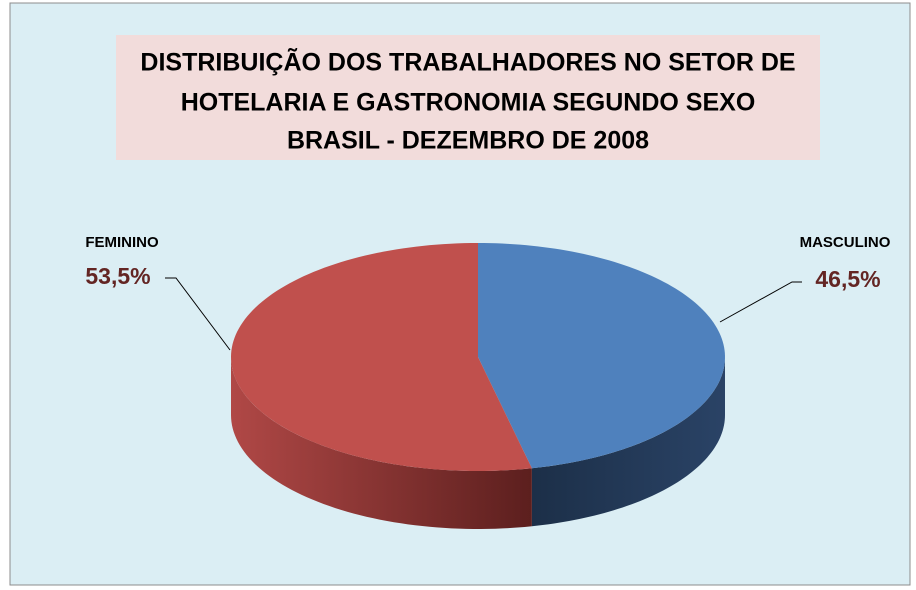  Describe the element at coordinates (122, 242) in the screenshot. I see `category-label: FEMININO` at that location.